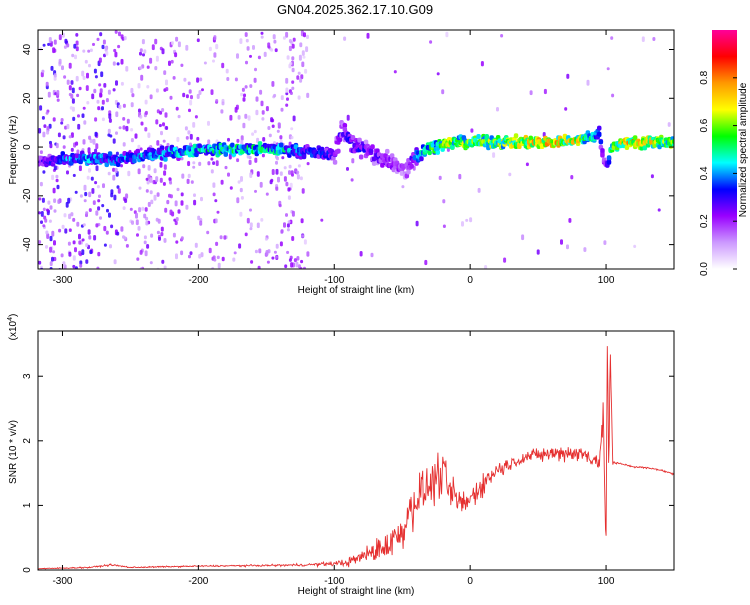 The height and width of the screenshot is (605, 750). Describe the element at coordinates (13, 150) in the screenshot. I see `heatmap-y-axis-label: Frequency (Hz)` at that location.